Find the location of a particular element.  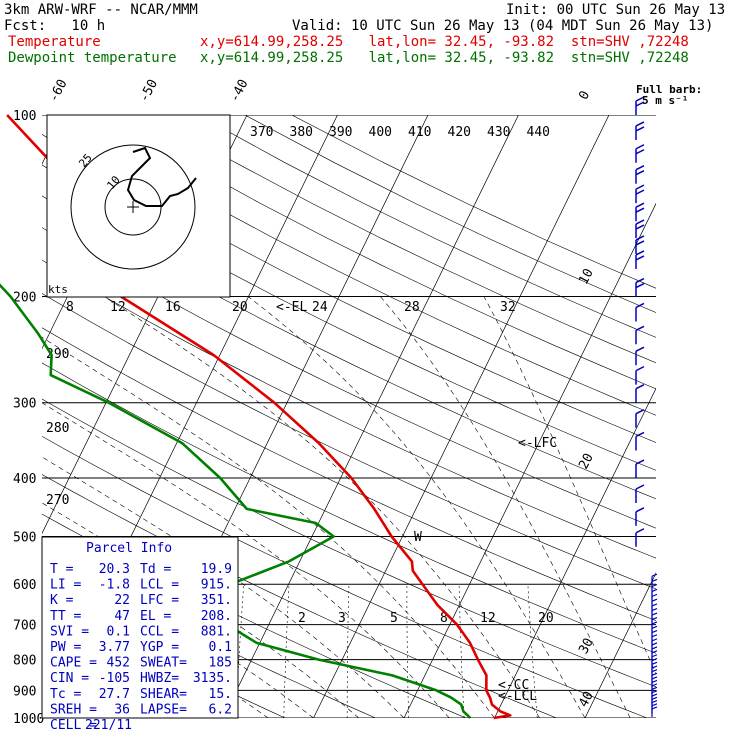

mixing-ratio-label: 12 is located at coordinates (488, 618).